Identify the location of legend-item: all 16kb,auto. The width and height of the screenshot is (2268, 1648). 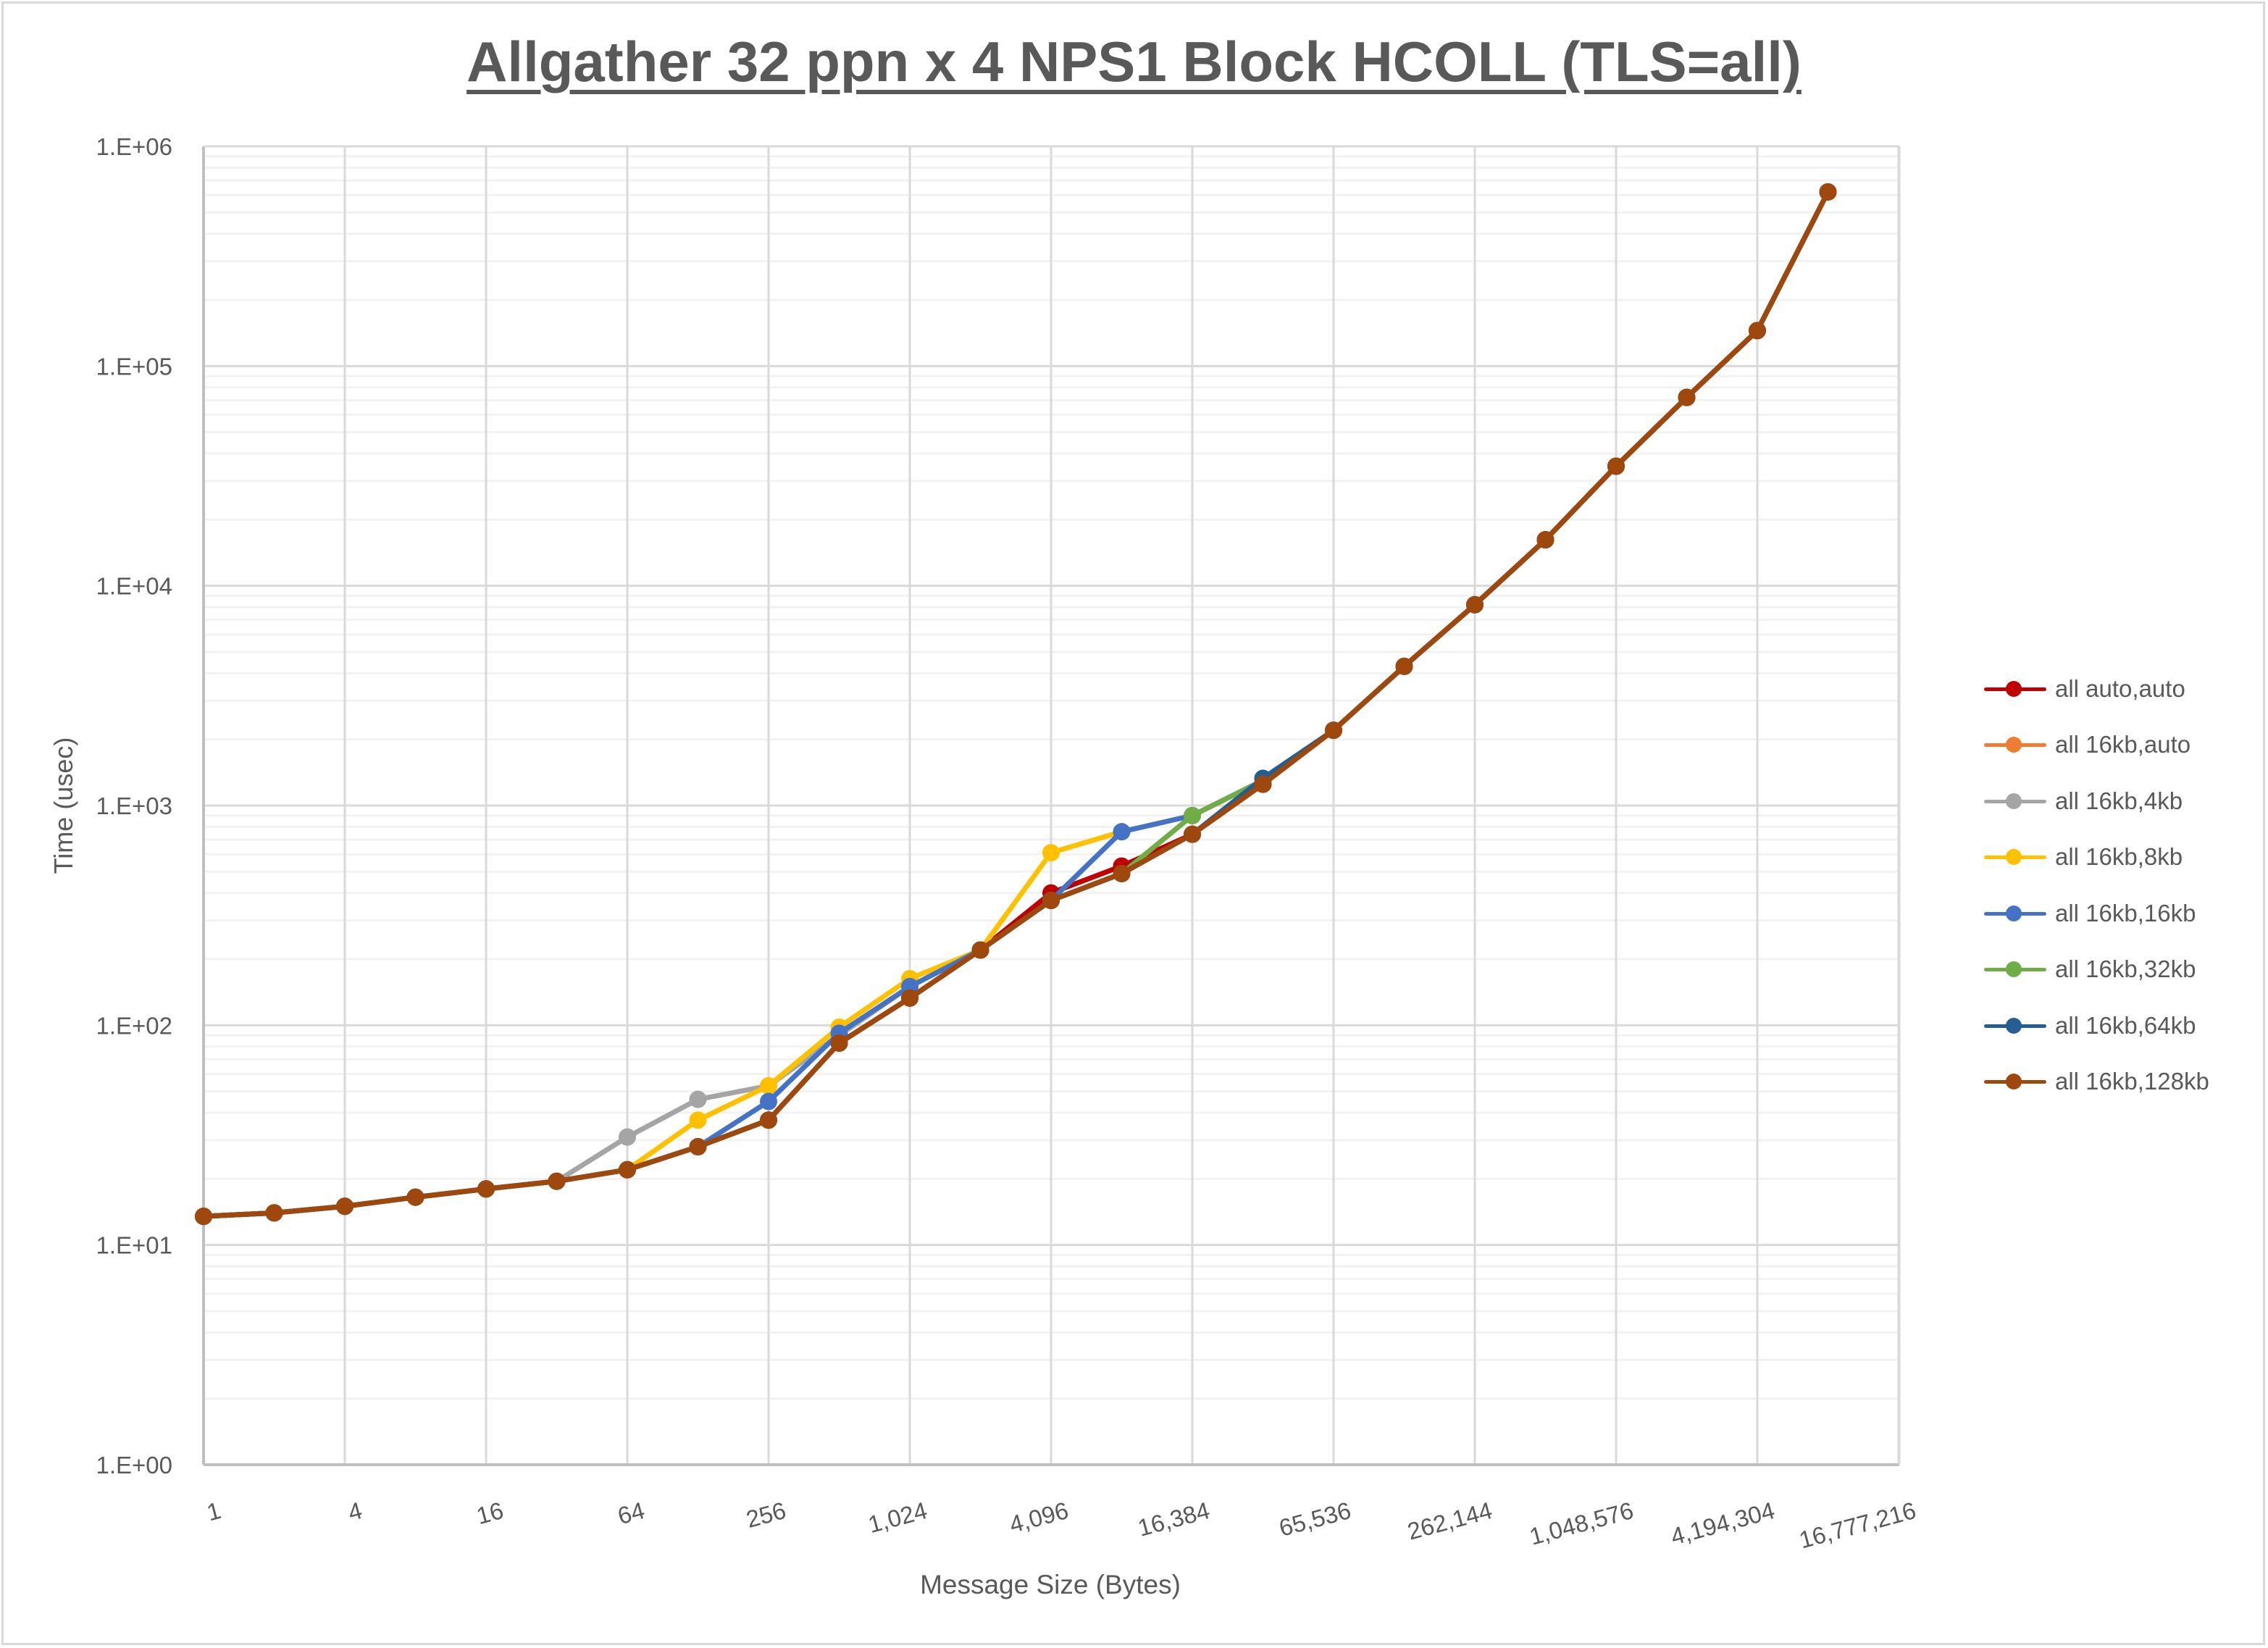
(2095, 745).